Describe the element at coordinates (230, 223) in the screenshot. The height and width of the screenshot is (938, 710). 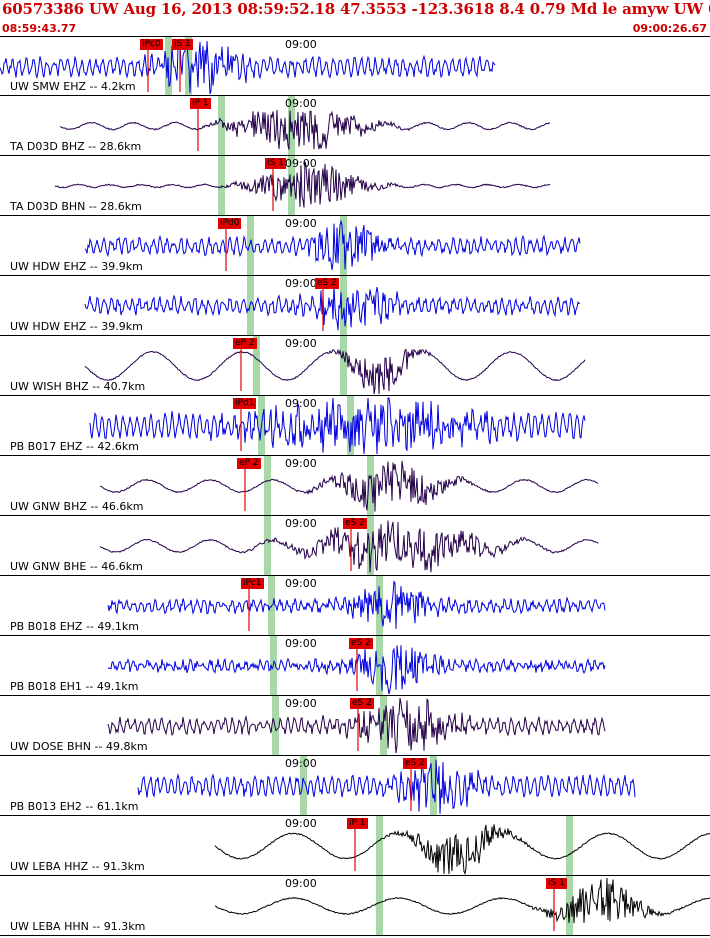
I see `phase-pick-label: iPd0` at that location.